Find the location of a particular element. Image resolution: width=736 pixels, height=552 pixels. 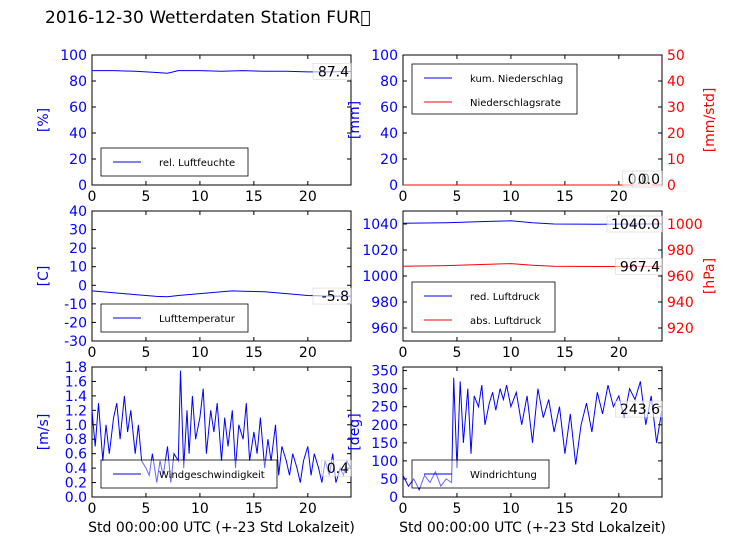

humidity-xtick-label: 0 is located at coordinates (92, 197).